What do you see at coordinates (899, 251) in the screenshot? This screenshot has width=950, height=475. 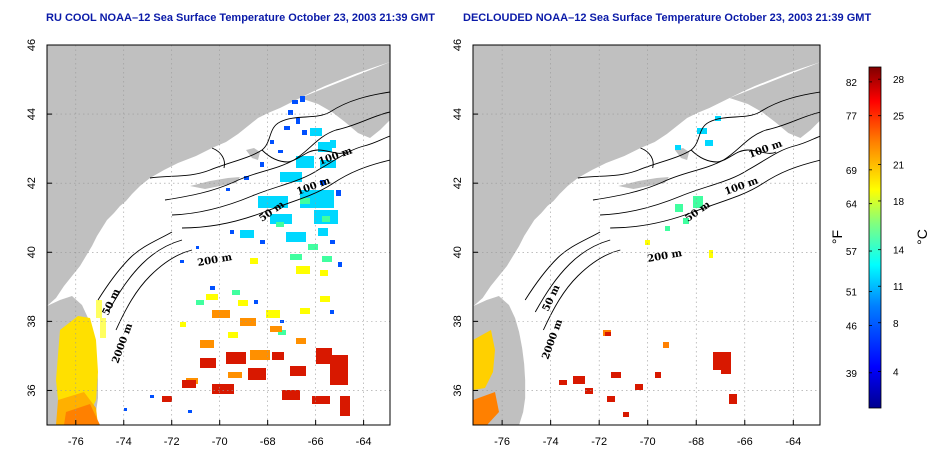 I see `cb-celsius-label: 14` at bounding box center [899, 251].